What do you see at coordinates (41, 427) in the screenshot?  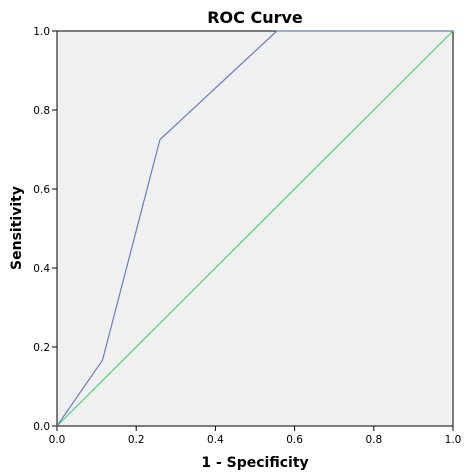 I see `y-tick-label: 0.0` at bounding box center [41, 427].